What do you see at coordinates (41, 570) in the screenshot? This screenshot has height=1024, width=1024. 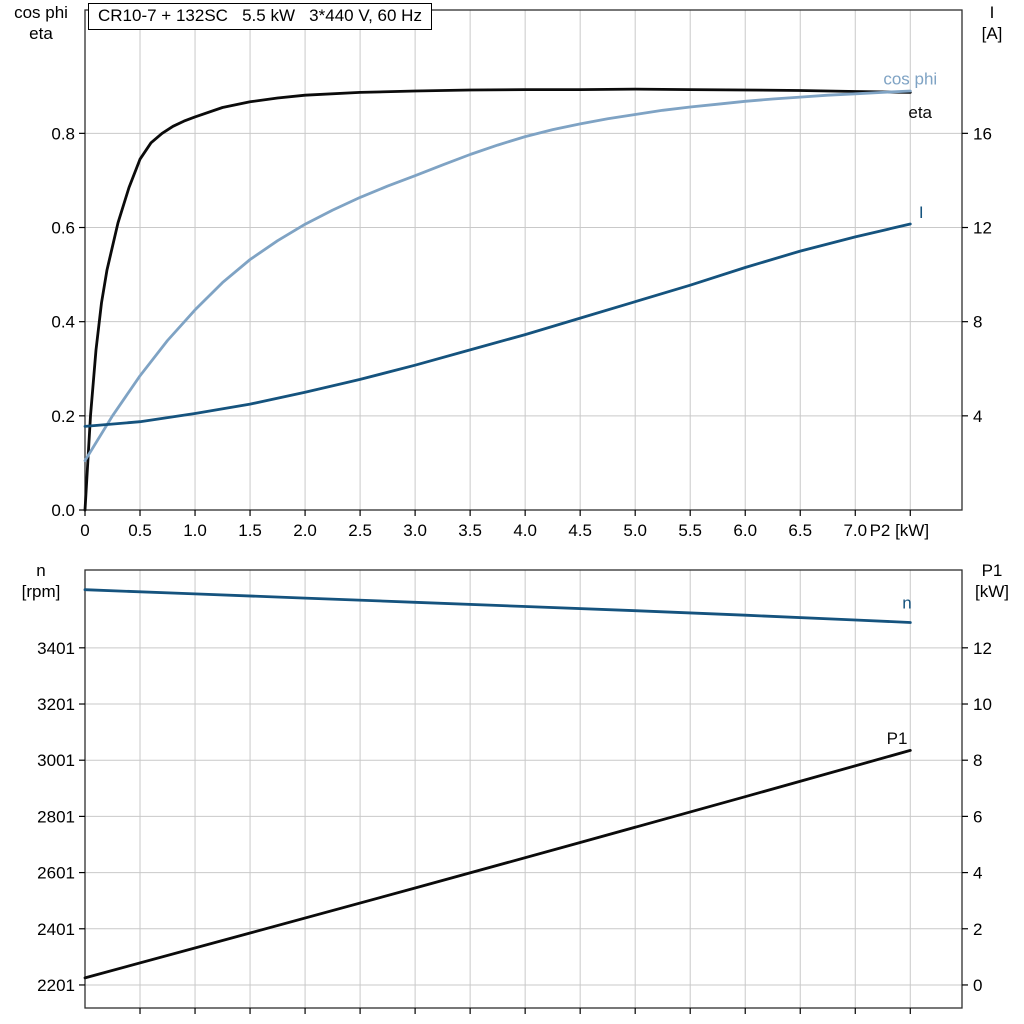 I see `axis-label-n: n` at bounding box center [41, 570].